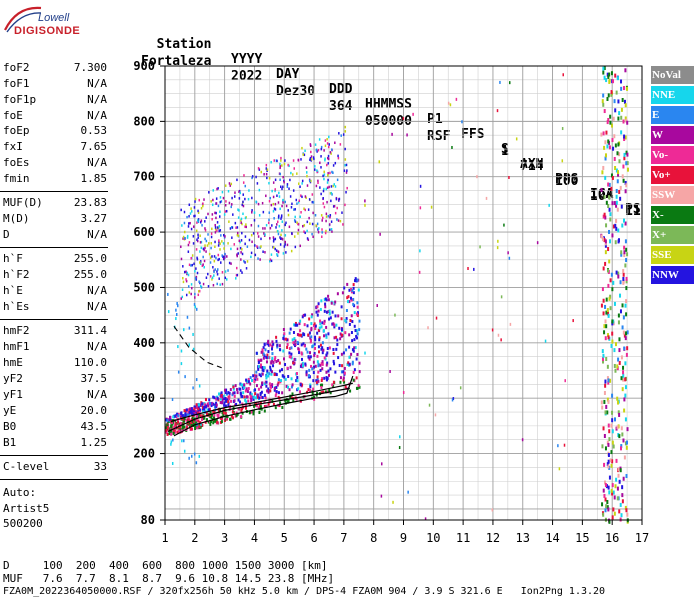  Describe the element at coordinates (55, 292) in the screenshot. I see `param-h-e: h`E N/A` at that location.